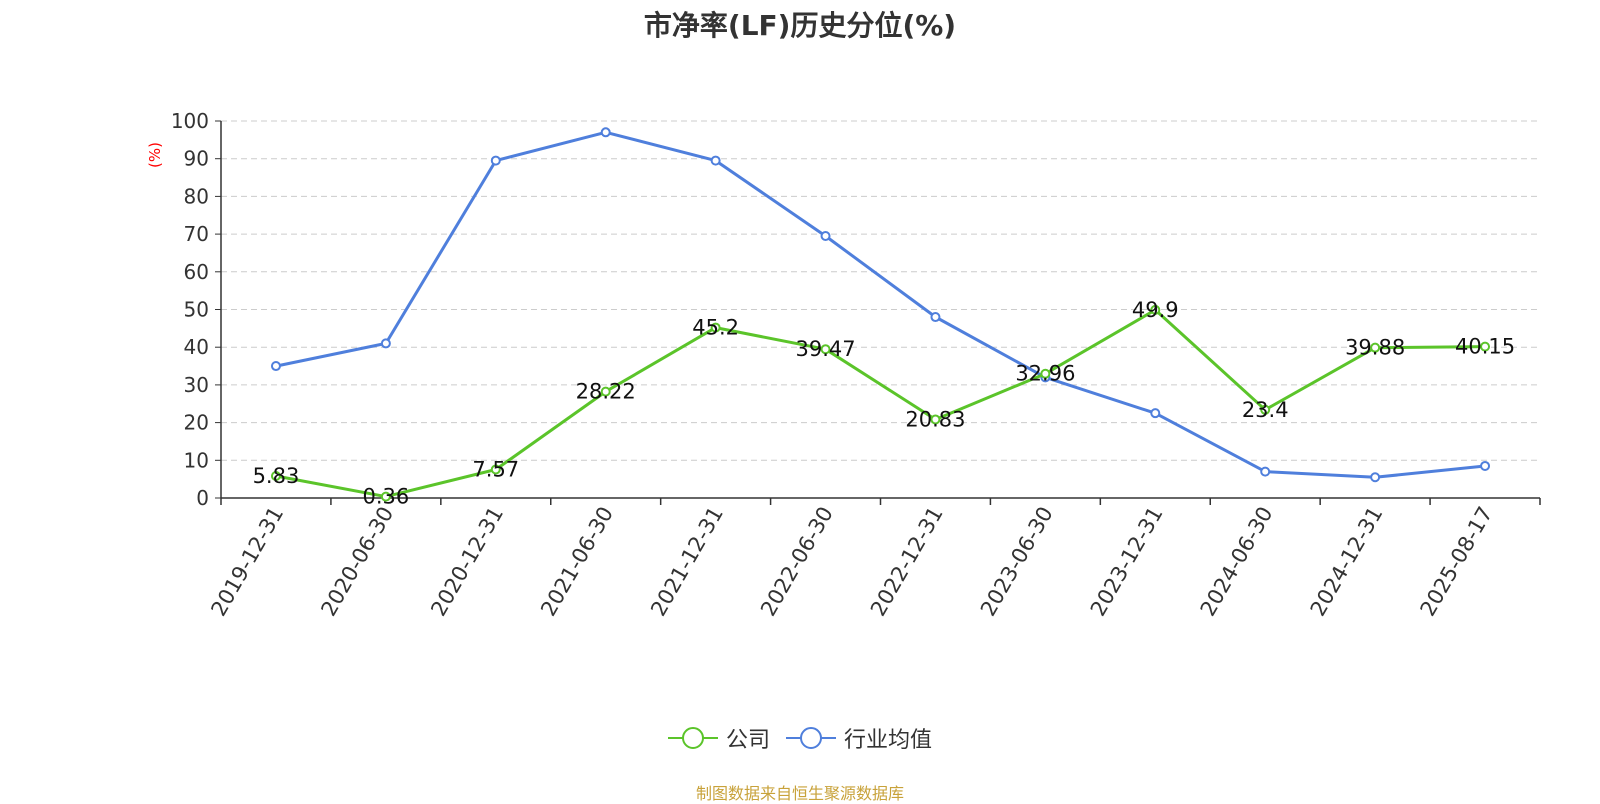 Image resolution: width=1600 pixels, height=804 pixels. What do you see at coordinates (196, 460) in the screenshot?
I see `y-tick-label: 10` at bounding box center [196, 460].